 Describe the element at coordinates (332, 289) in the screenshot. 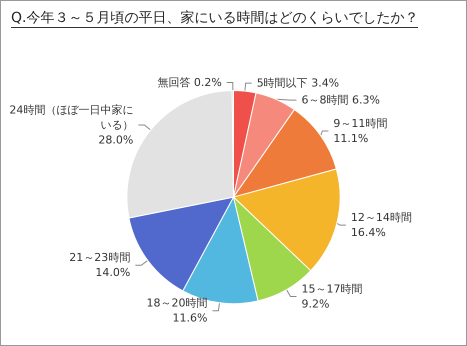

I see `slice-label: 15～17時間` at that location.